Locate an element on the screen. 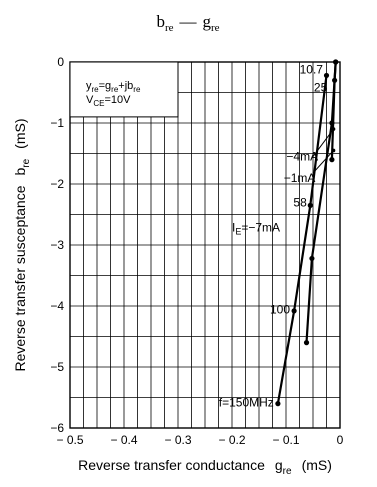 The image size is (377, 487). y-tick-label: −1 is located at coordinates (57, 123).